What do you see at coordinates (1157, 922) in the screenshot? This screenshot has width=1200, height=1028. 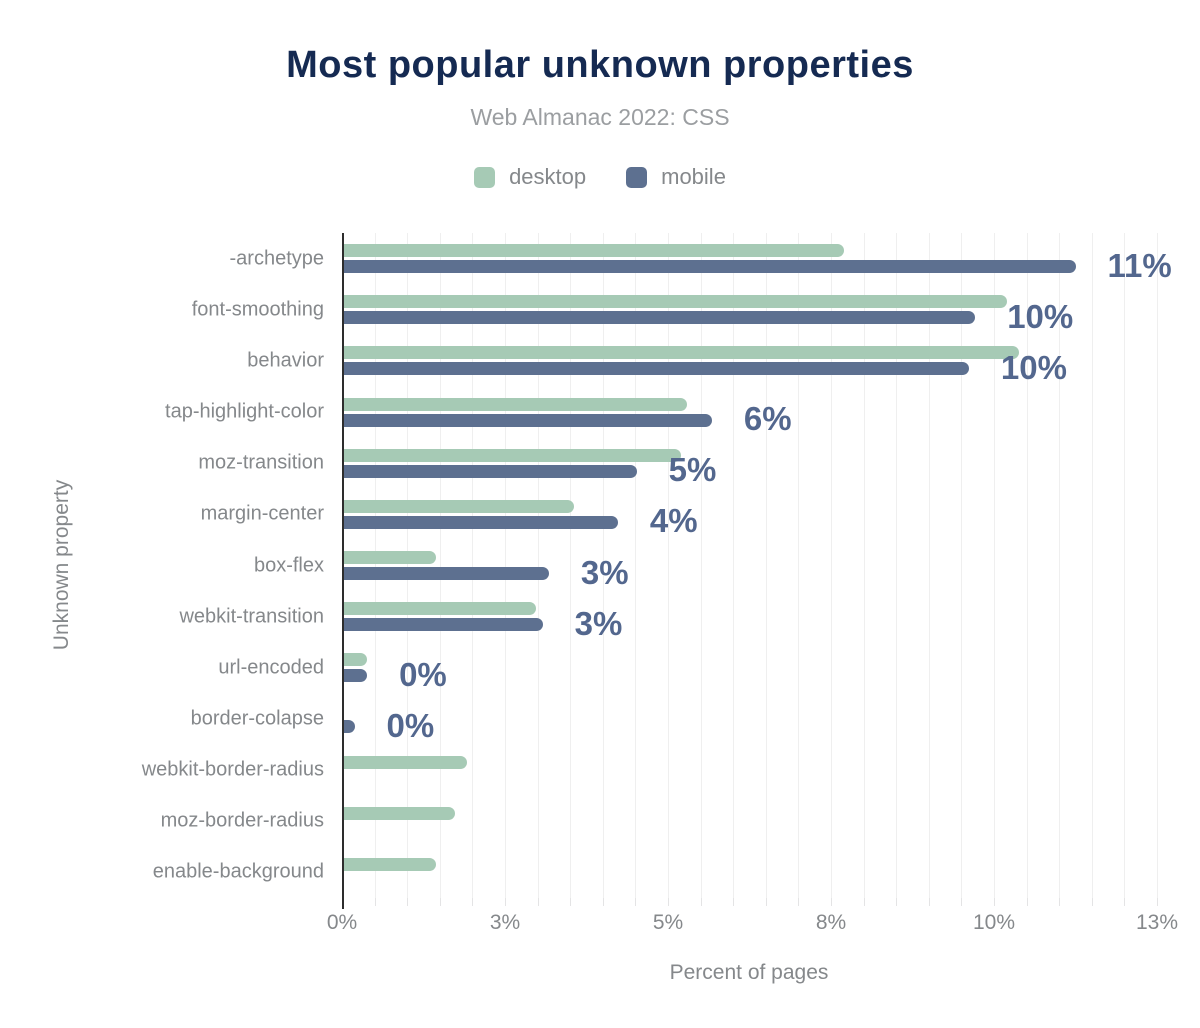 I see `x-tick-label: 13%` at bounding box center [1157, 922].